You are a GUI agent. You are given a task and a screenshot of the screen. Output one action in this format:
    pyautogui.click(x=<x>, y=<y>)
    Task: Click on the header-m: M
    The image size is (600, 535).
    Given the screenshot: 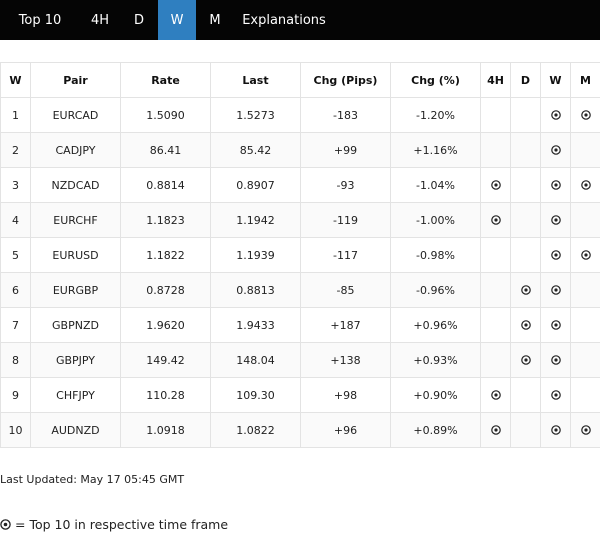 What is the action you would take?
    pyautogui.click(x=585, y=80)
    